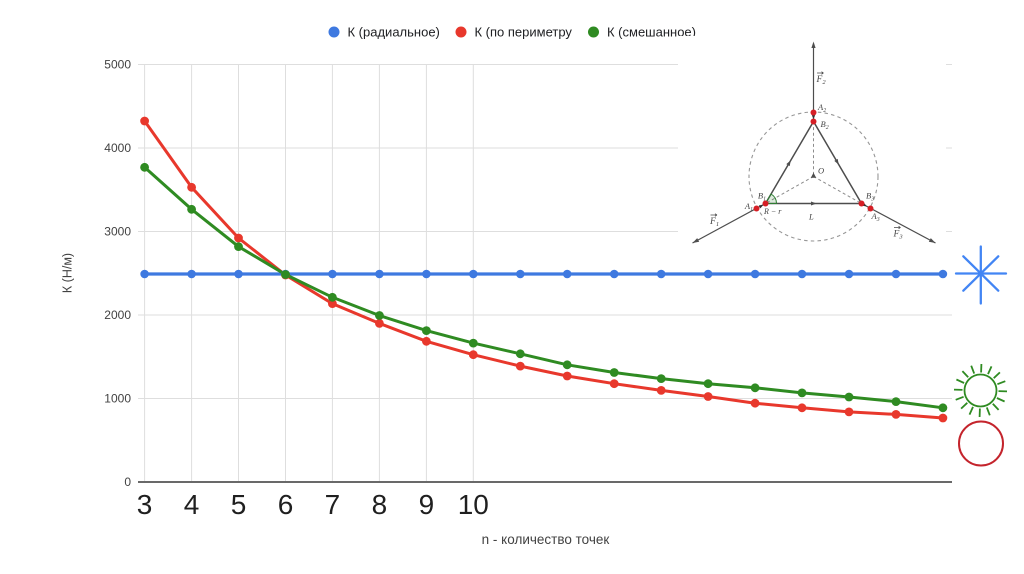  I want to click on svg-text: 10, so click(473, 504).